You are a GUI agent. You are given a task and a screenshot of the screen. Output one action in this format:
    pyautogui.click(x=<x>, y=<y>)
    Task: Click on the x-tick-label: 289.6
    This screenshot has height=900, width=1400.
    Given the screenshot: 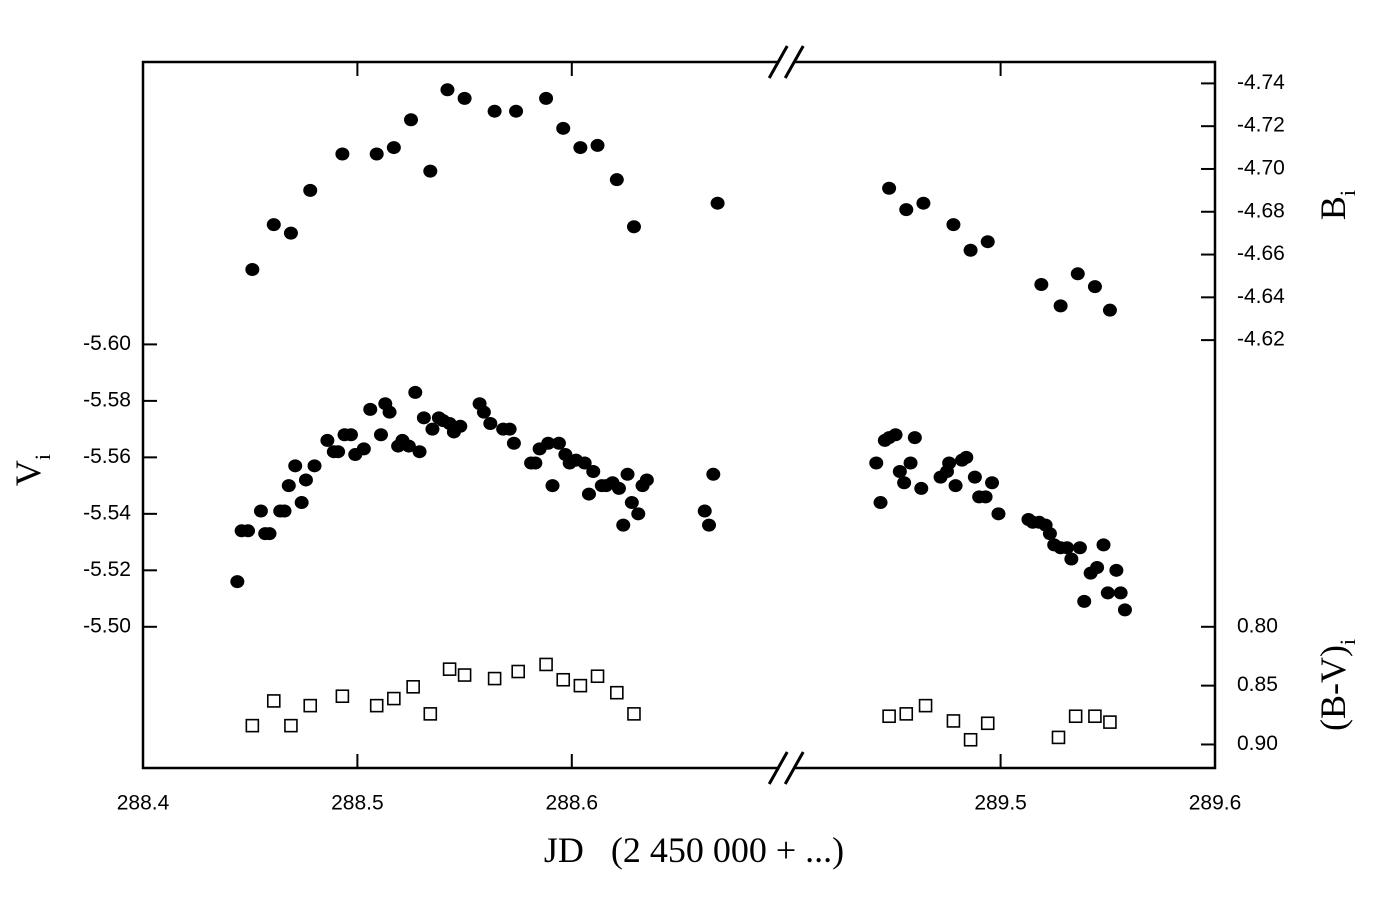 What is the action you would take?
    pyautogui.click(x=1215, y=803)
    